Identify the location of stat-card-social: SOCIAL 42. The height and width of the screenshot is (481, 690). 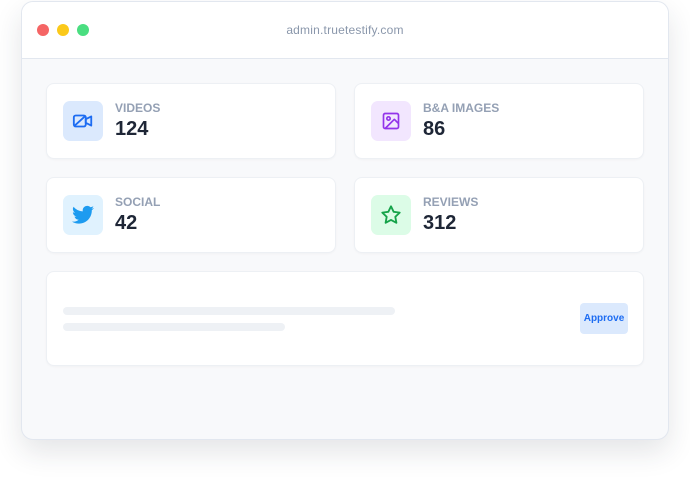
(191, 215).